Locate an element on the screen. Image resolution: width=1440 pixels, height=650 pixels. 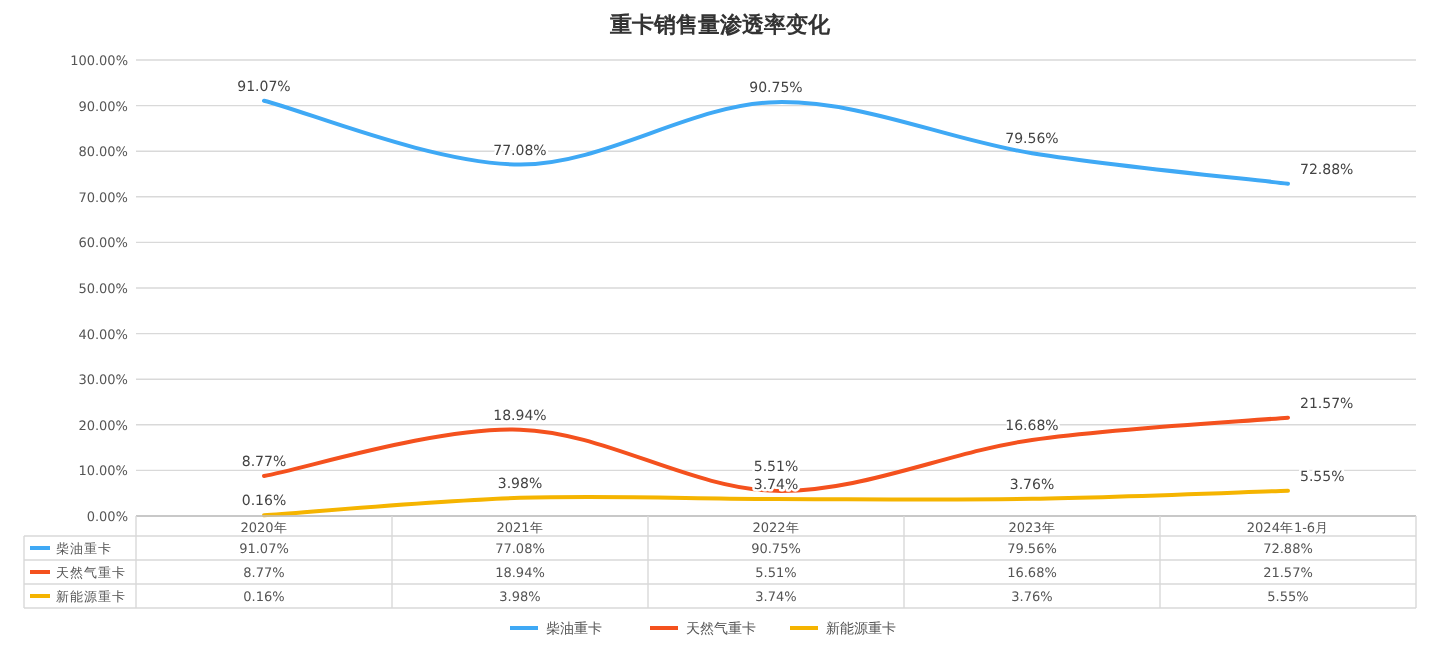
line-series is located at coordinates (776, 142).